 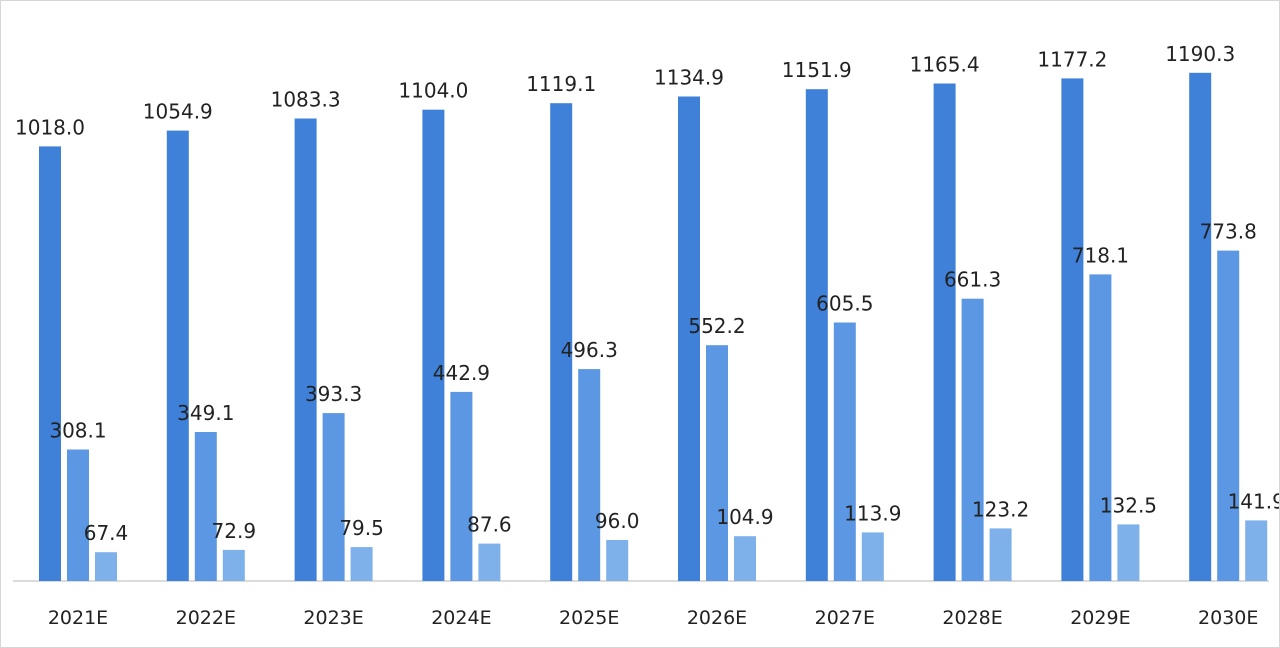 What do you see at coordinates (561, 84) in the screenshot?
I see `value-label-2025E-s1: 1119.1` at bounding box center [561, 84].